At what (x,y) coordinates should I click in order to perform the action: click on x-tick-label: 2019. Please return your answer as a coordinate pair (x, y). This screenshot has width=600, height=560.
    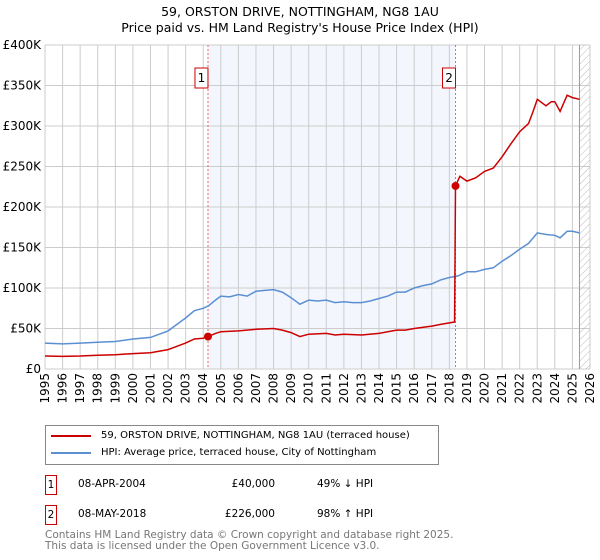
    Looking at the image, I should click on (467, 388).